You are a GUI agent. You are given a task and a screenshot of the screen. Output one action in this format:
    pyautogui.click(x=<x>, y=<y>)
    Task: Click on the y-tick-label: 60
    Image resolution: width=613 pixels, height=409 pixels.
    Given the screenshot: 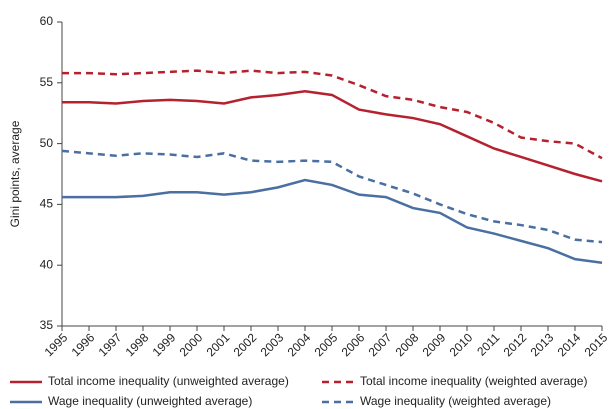 What is the action you would take?
    pyautogui.click(x=47, y=21)
    